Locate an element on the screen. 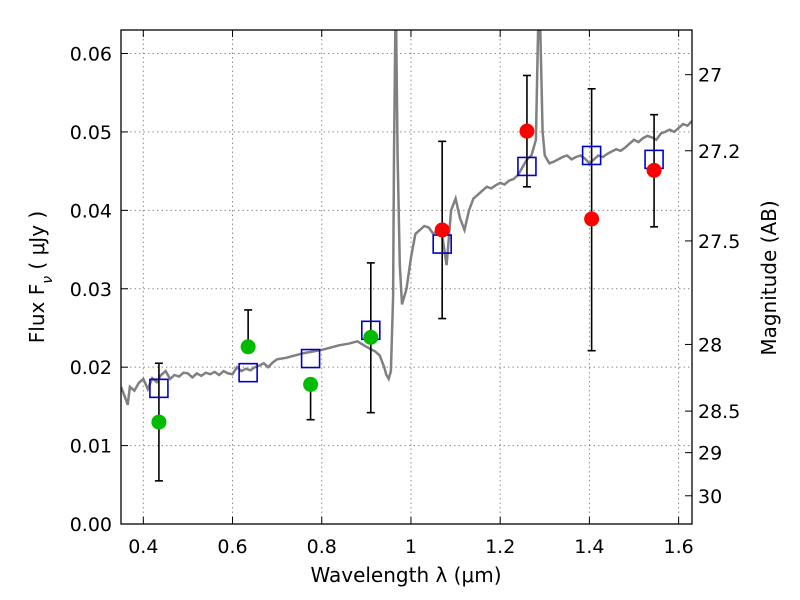 This screenshot has width=800, height=600. y-tick-label: 0.06 is located at coordinates (91, 55).